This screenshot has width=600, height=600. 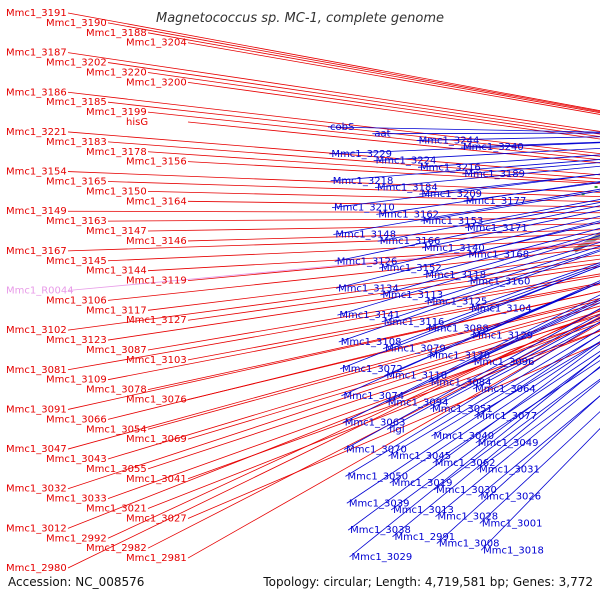 I want to click on left-gene-label: Mmc1_3027, so click(x=156, y=518).